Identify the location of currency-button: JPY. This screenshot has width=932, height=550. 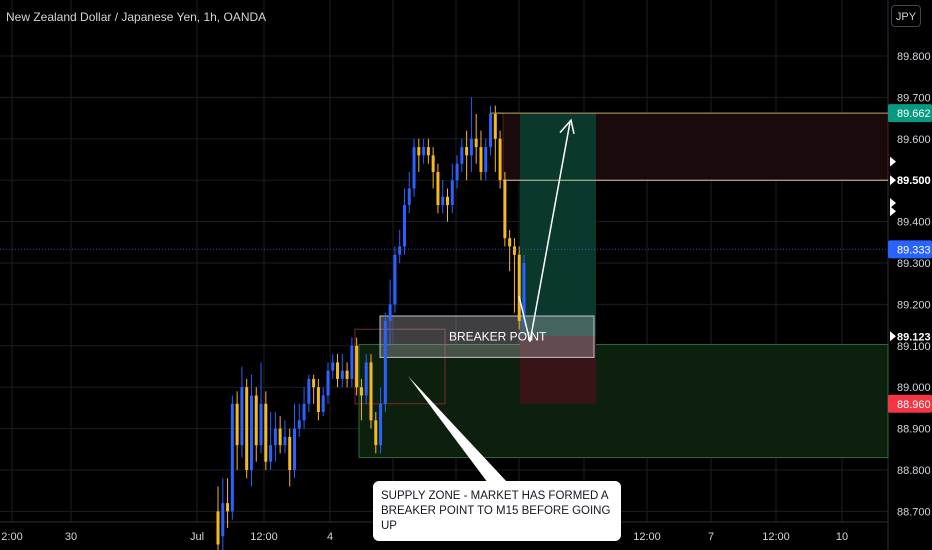
(906, 16).